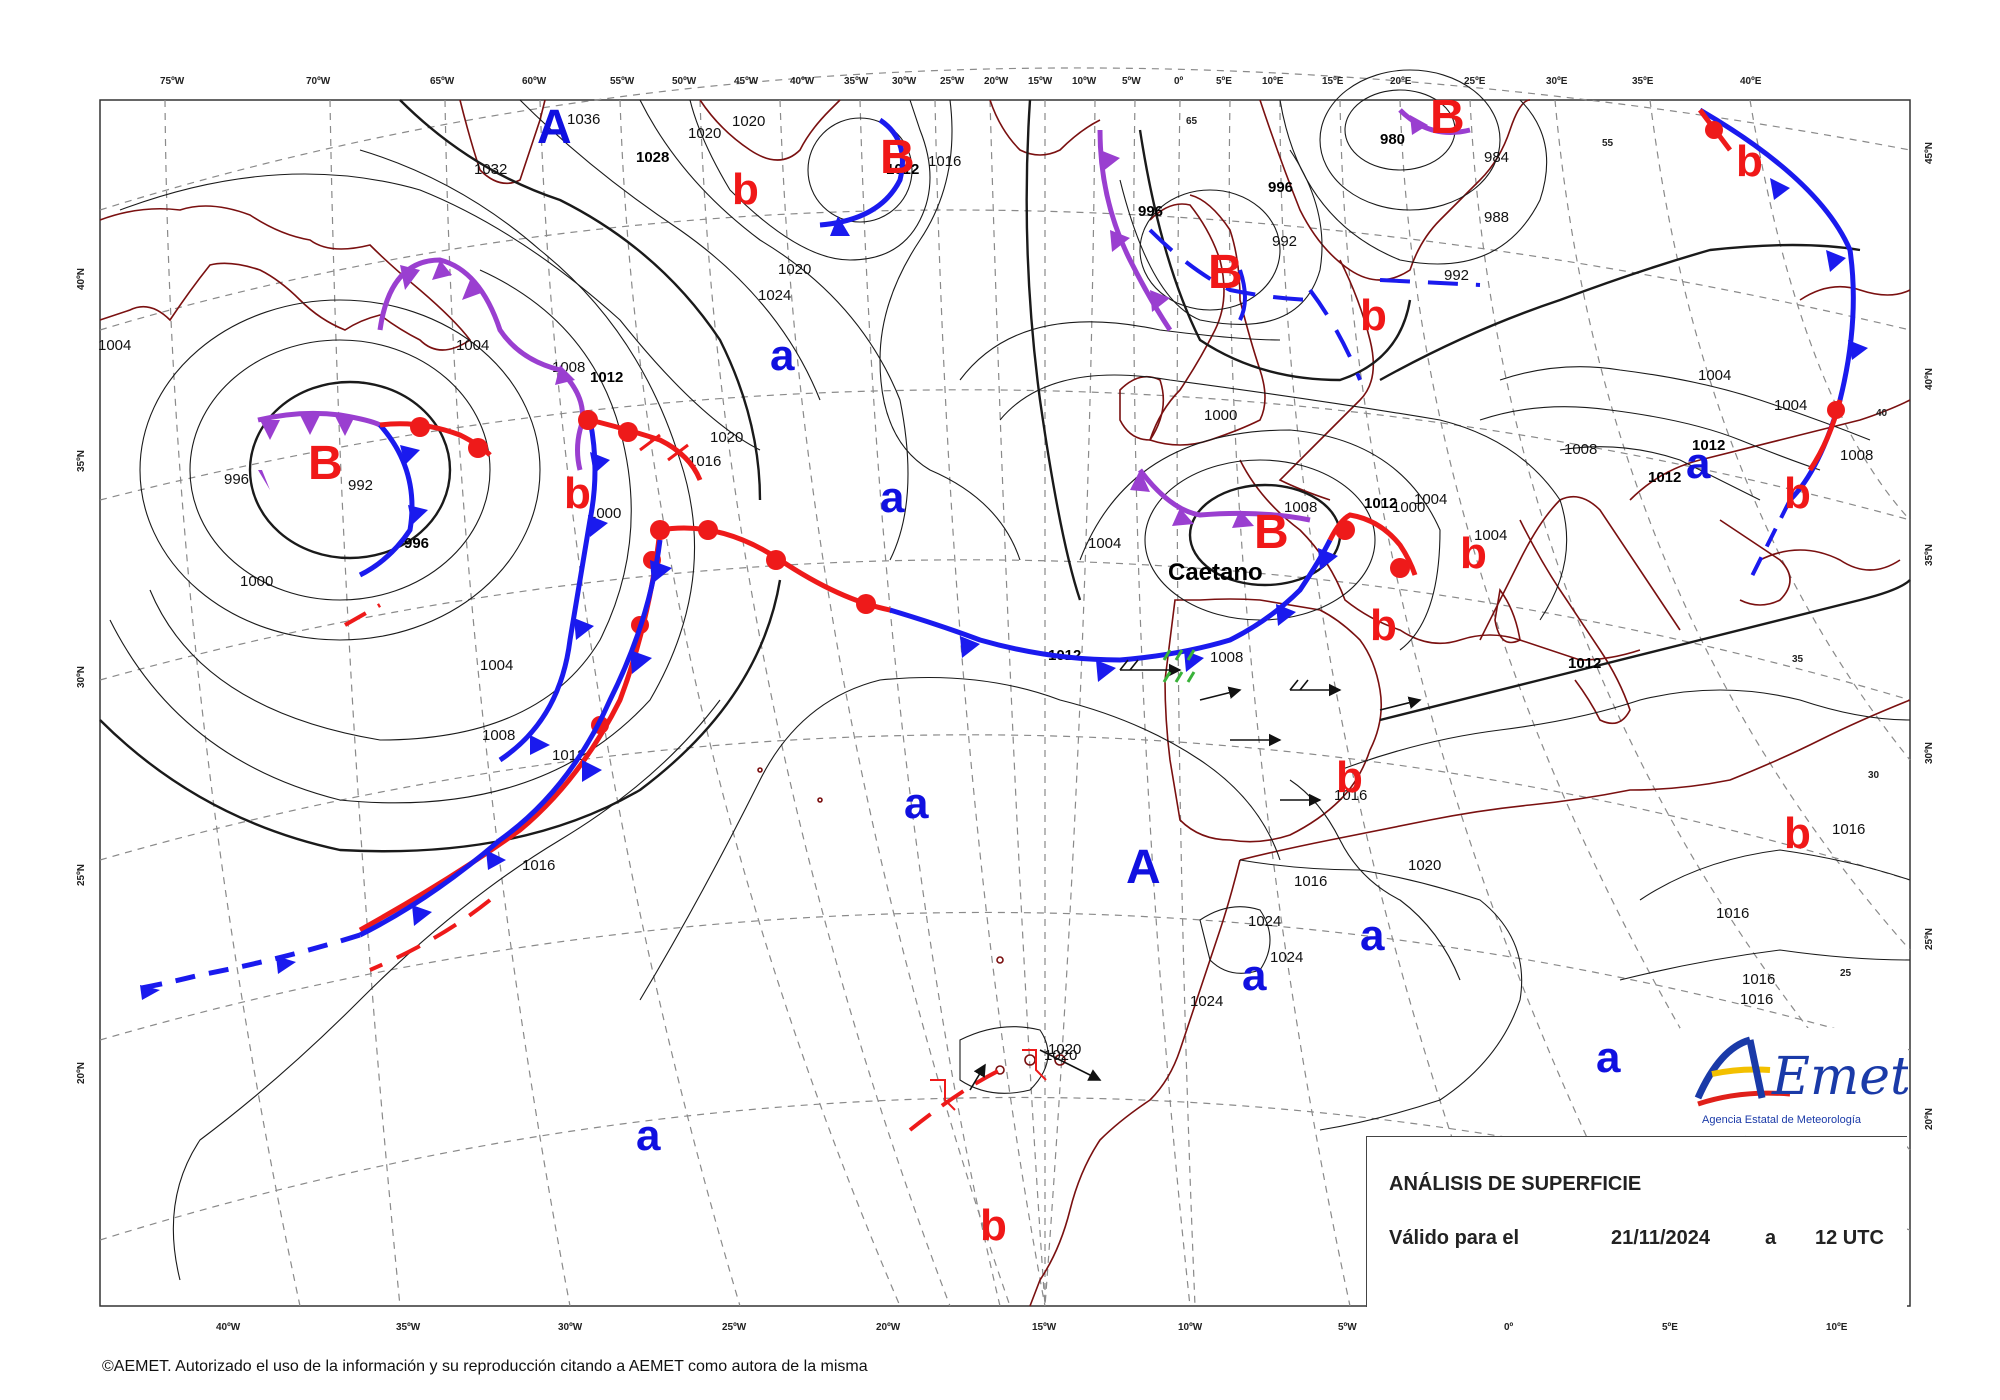 Image resolution: width=2000 pixels, height=1400 pixels. I want to click on isotherm-label: 35, so click(1798, 659).